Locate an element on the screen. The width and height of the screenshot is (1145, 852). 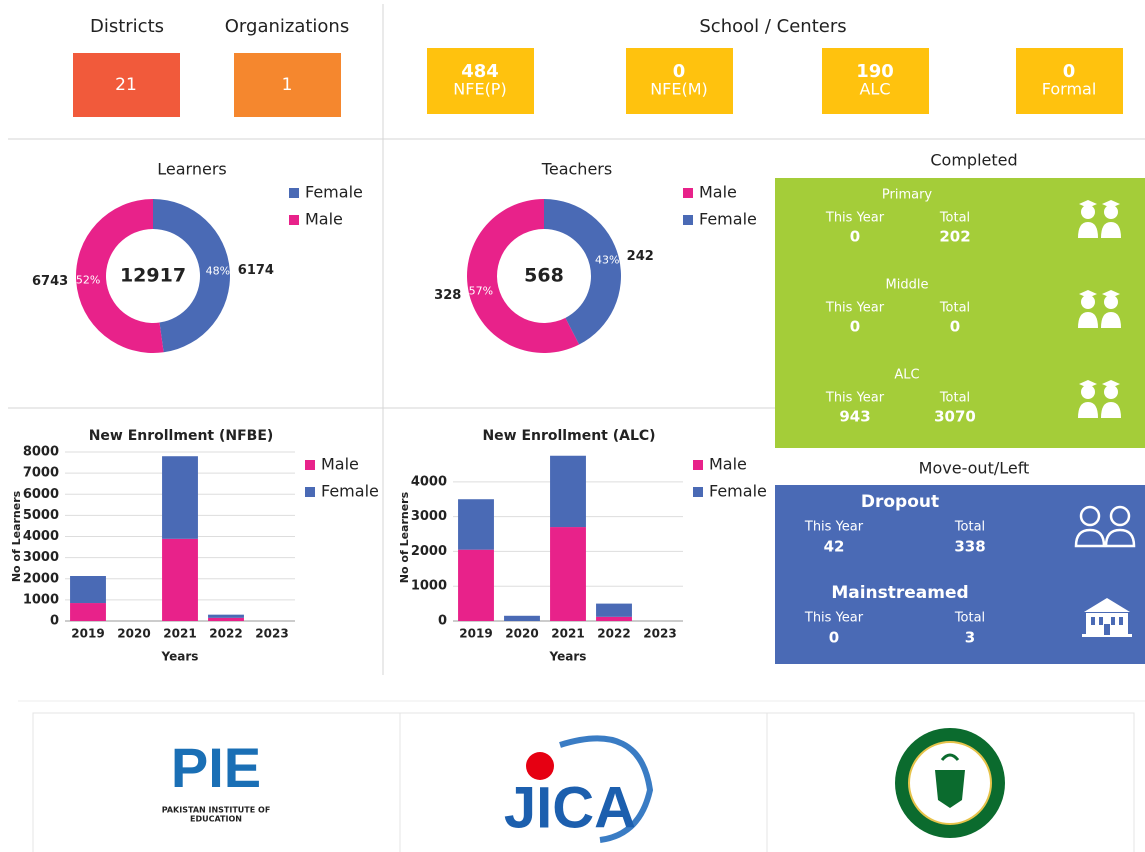
jica-swoosh is located at coordinates (606, 789).